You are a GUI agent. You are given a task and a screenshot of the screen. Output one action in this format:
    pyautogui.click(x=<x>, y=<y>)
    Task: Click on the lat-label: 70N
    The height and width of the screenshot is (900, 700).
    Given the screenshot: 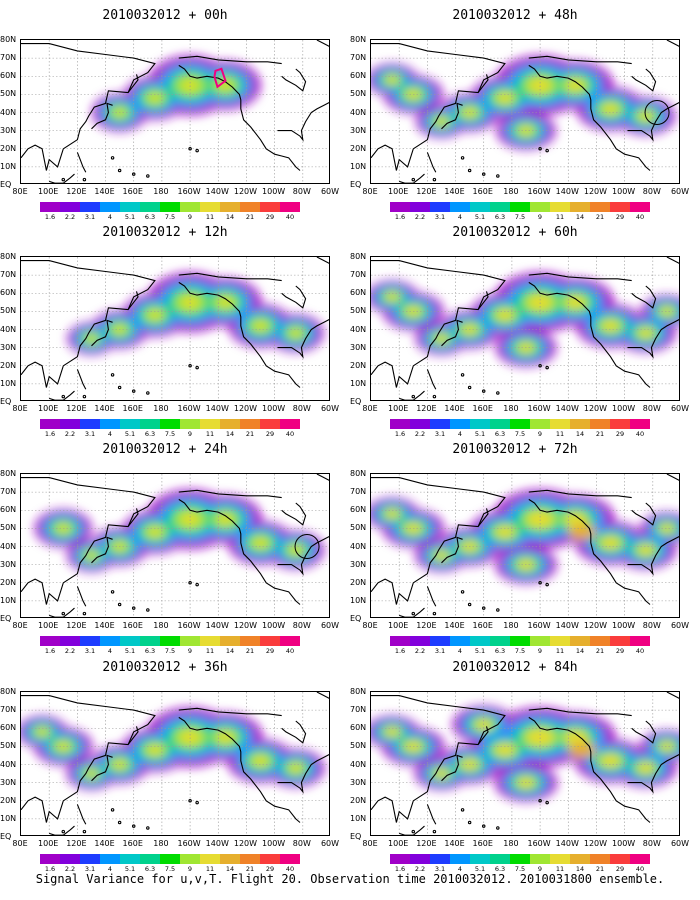 What is the action you would take?
    pyautogui.click(x=358, y=275)
    